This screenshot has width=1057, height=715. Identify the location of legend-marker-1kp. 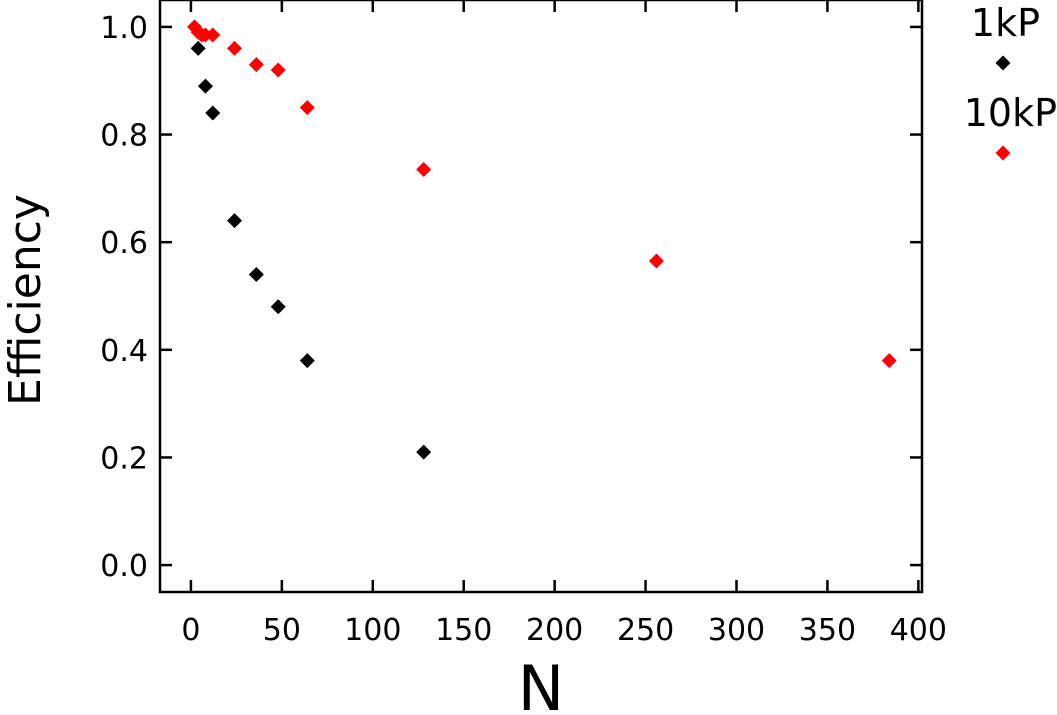
(1003, 63).